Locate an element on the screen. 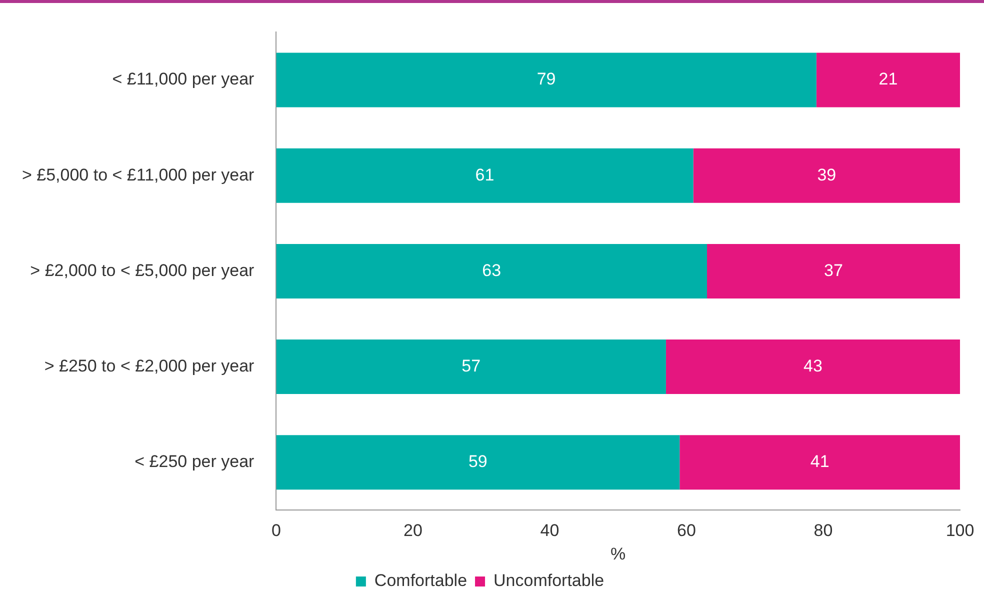 The image size is (984, 604). data-label: 59 is located at coordinates (478, 462).